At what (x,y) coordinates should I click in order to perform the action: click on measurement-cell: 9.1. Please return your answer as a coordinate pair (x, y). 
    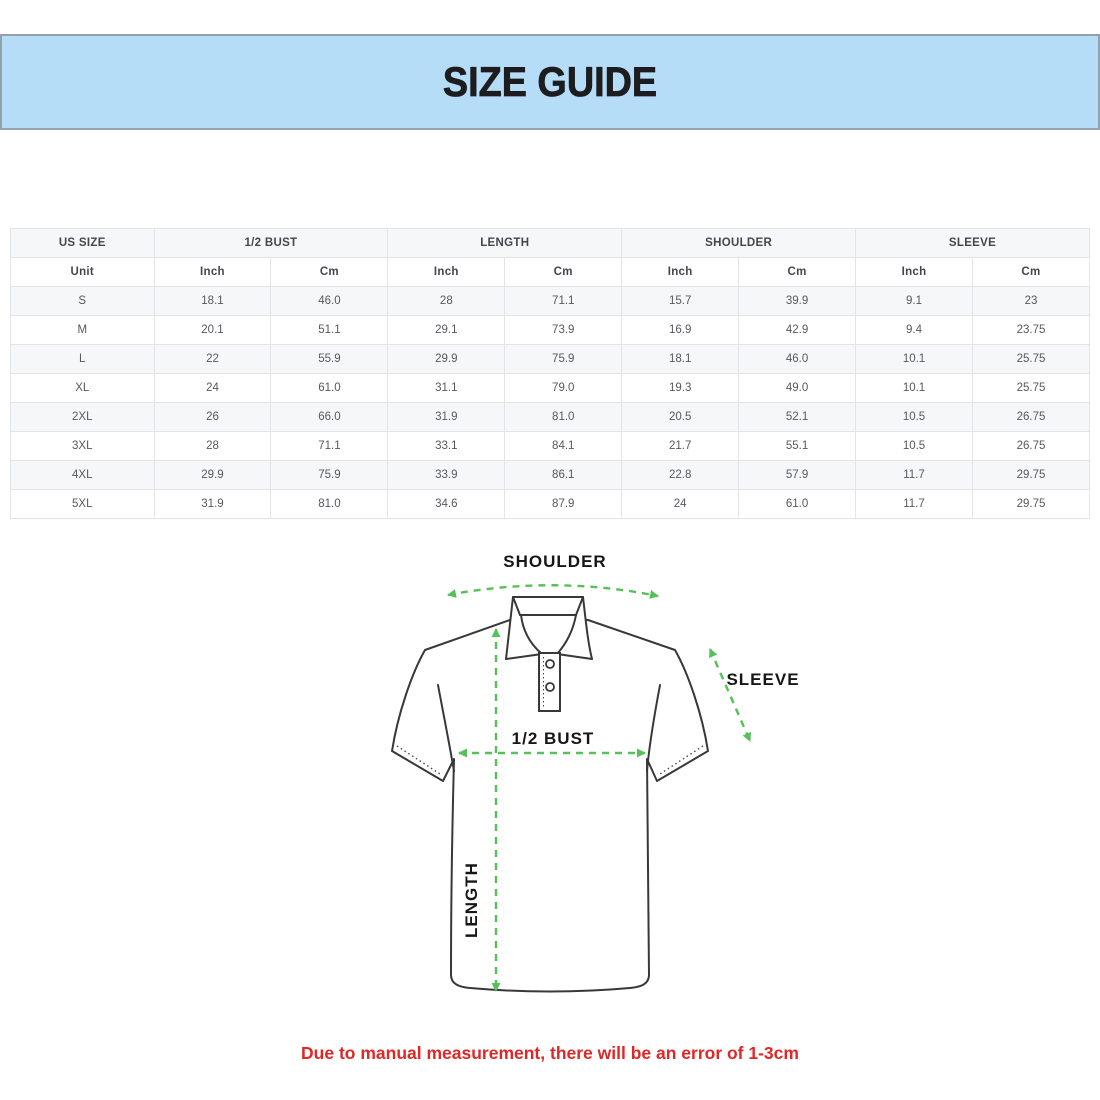
    Looking at the image, I should click on (914, 301).